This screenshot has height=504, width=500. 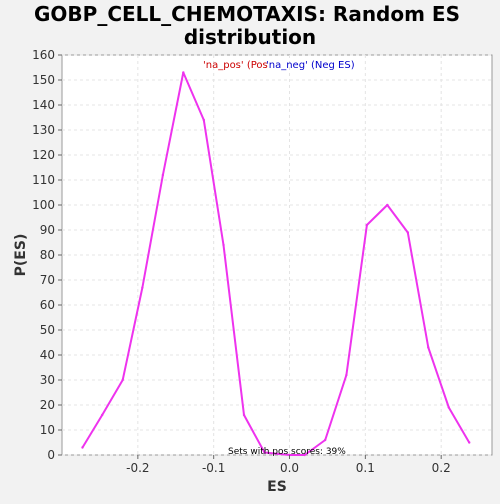 I want to click on x-tick-label: 0.0, so click(x=289, y=468).